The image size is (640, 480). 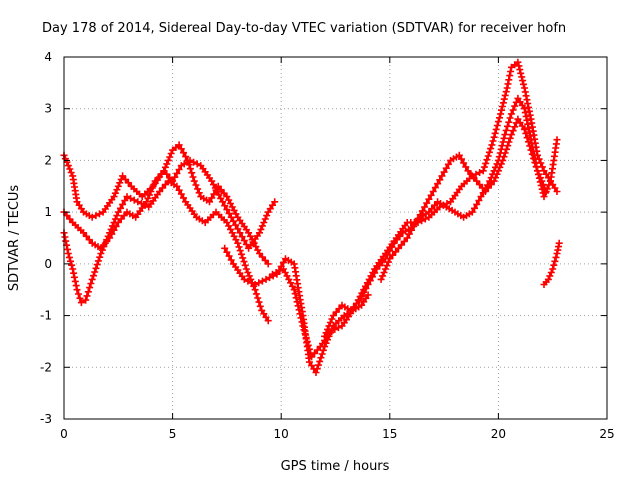 I want to click on x-tick-label: 10, so click(x=281, y=434).